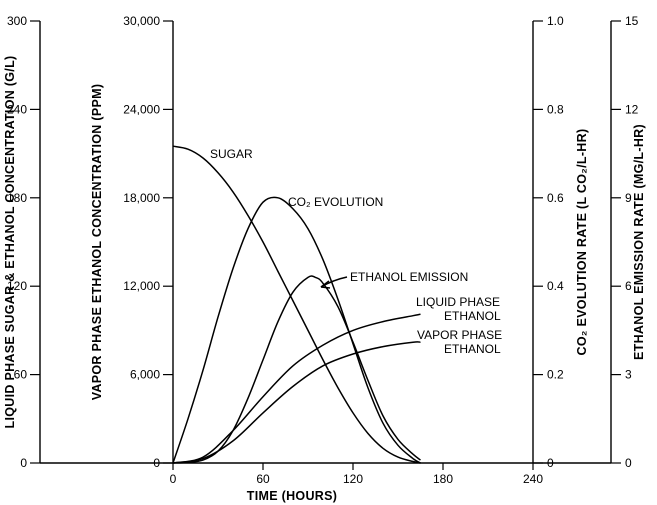  What do you see at coordinates (21, 375) in the screenshot?
I see `sugar-tick-label: 60` at bounding box center [21, 375].